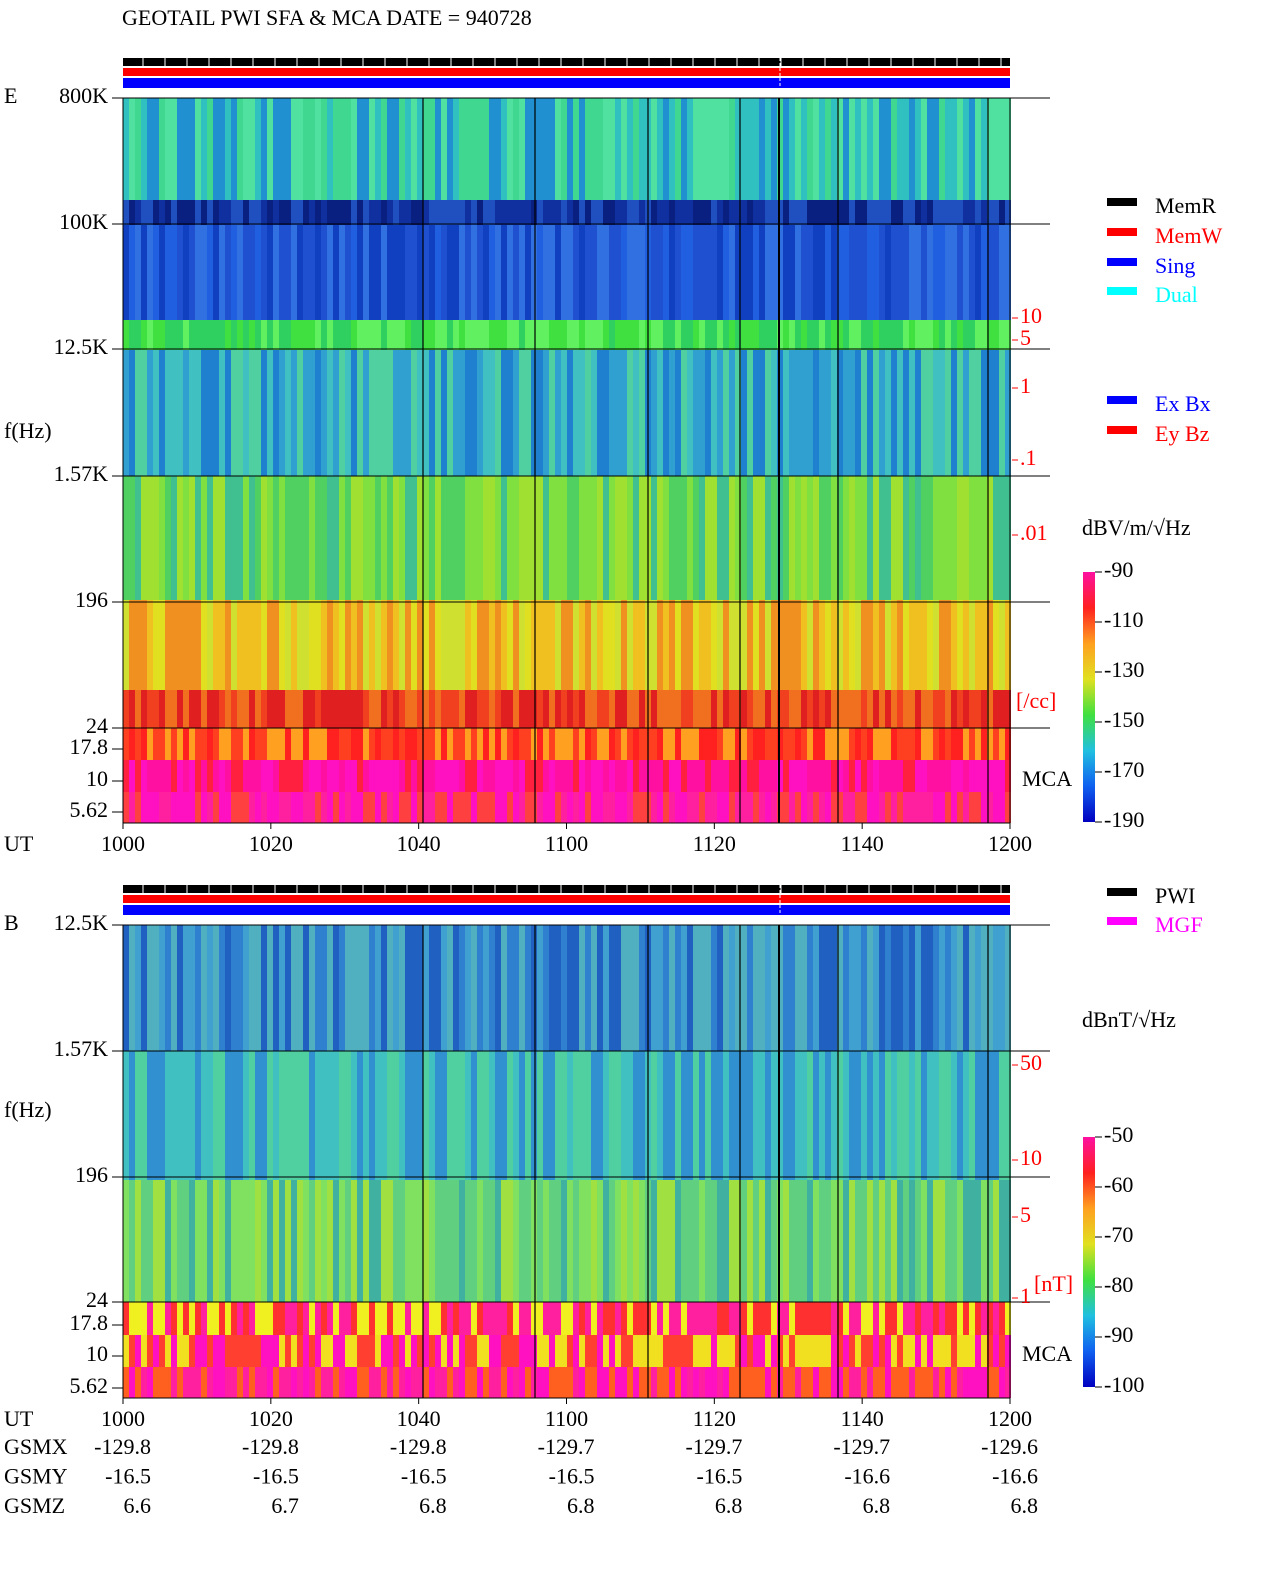 The height and width of the screenshot is (1593, 1280). What do you see at coordinates (1118, 1234) in the screenshot?
I see `colorbar-tick-label: -70` at bounding box center [1118, 1234].